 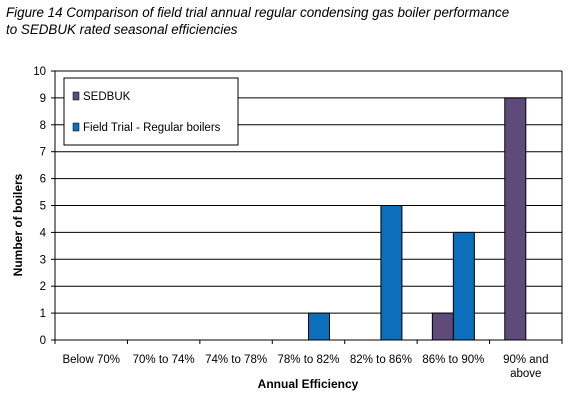 What do you see at coordinates (18, 224) in the screenshot?
I see `y-axis-title: Number of boilers` at bounding box center [18, 224].